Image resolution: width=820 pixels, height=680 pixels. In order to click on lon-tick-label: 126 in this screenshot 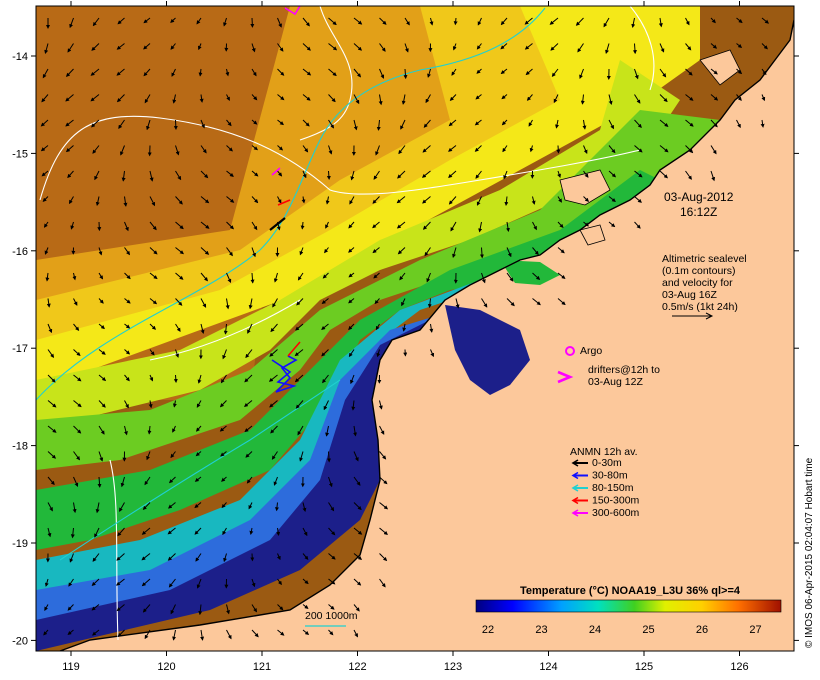, I will do `click(739, 667)`.